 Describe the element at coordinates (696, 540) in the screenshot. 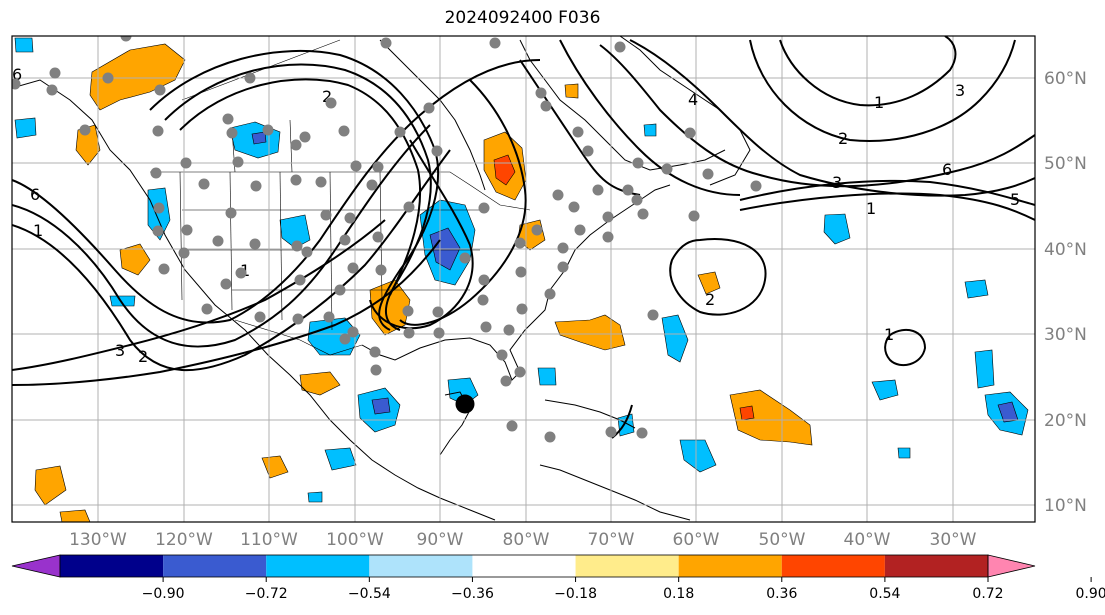

I see `longitude-label: 60°W` at that location.